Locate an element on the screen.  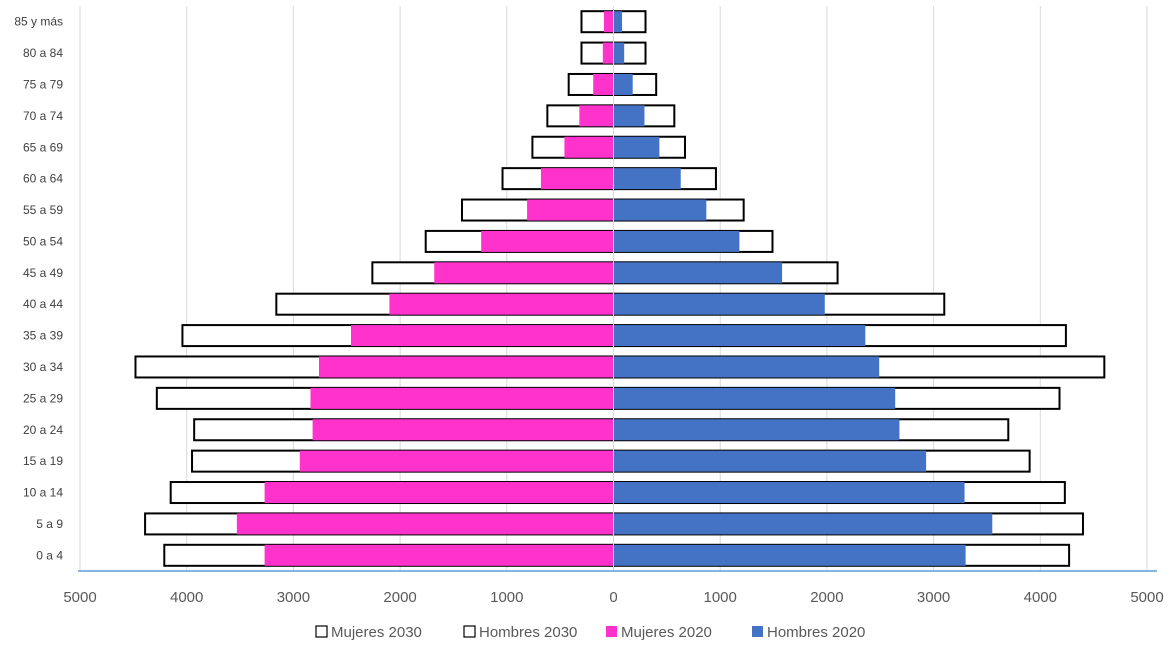
category-label: 10 a 14 is located at coordinates (43, 493).